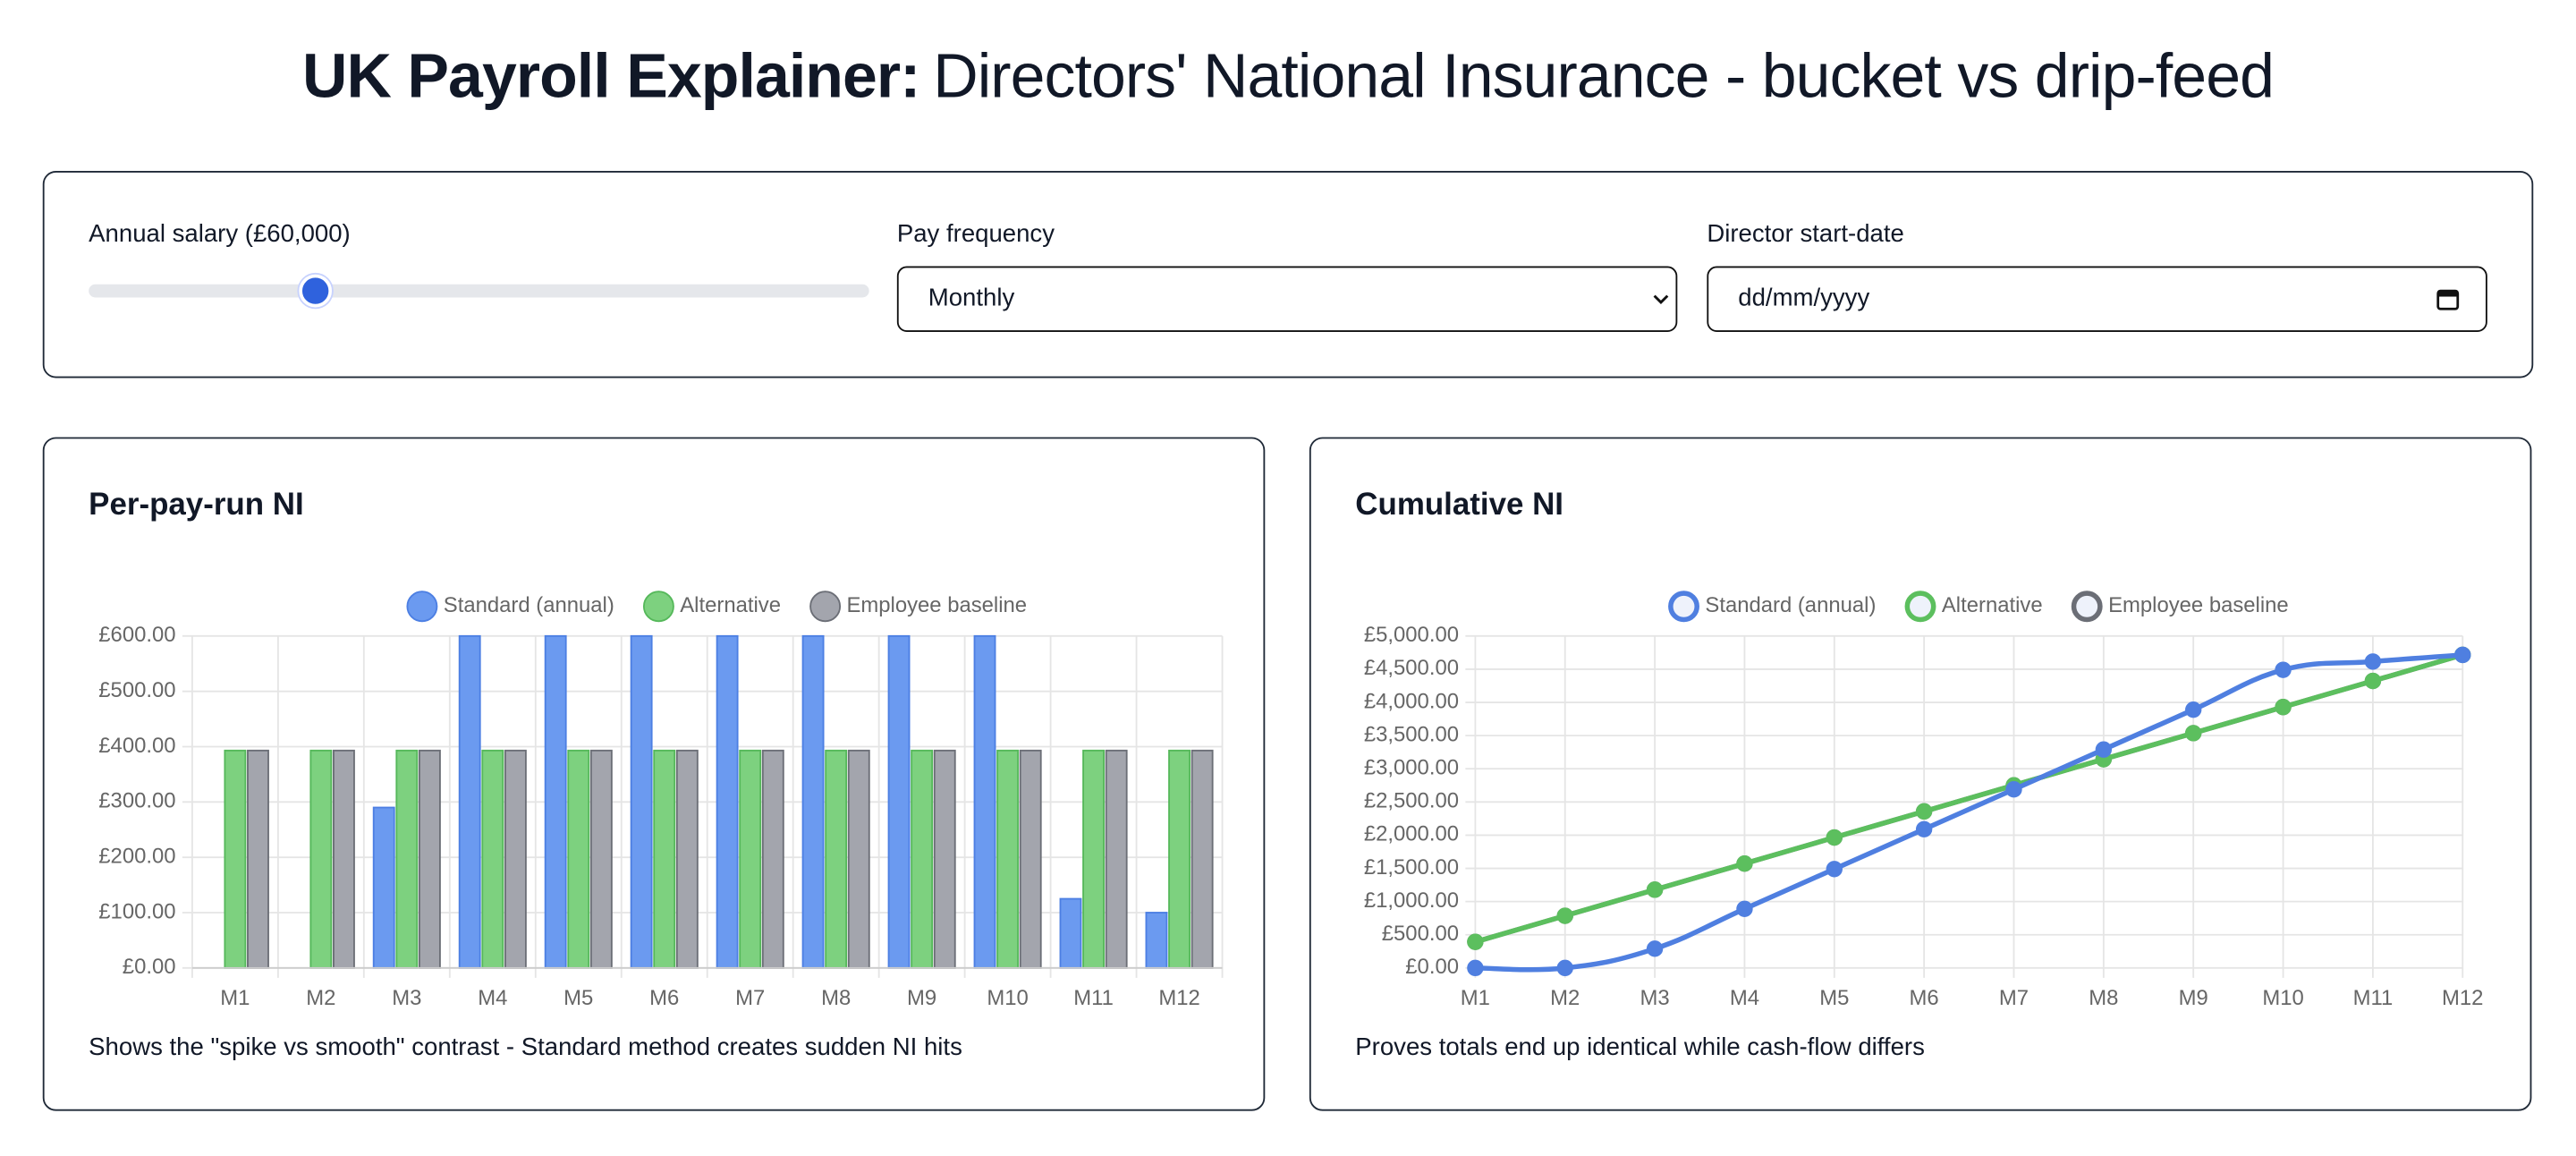 Image resolution: width=2576 pixels, height=1156 pixels. What do you see at coordinates (2447, 294) in the screenshot?
I see `cal-head` at bounding box center [2447, 294].